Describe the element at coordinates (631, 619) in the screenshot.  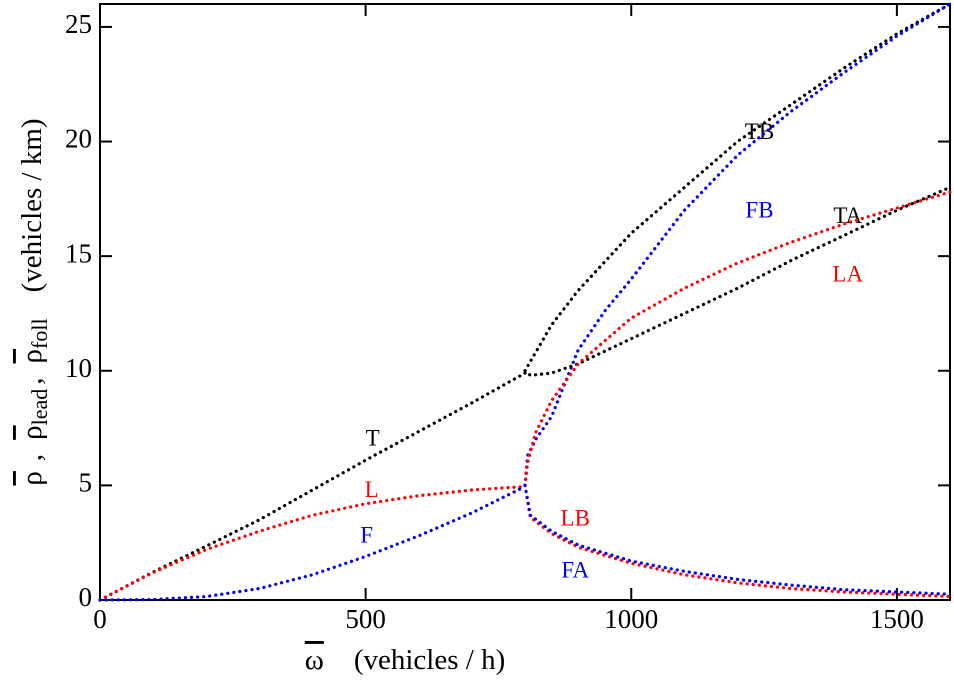
I see `x-tick-label: 1000` at that location.